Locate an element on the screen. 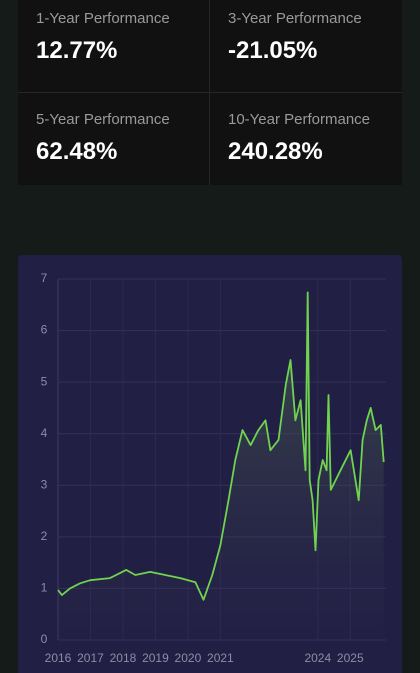 Image resolution: width=420 pixels, height=673 pixels. card: 3-Year Performance -21.05% is located at coordinates (306, 46).